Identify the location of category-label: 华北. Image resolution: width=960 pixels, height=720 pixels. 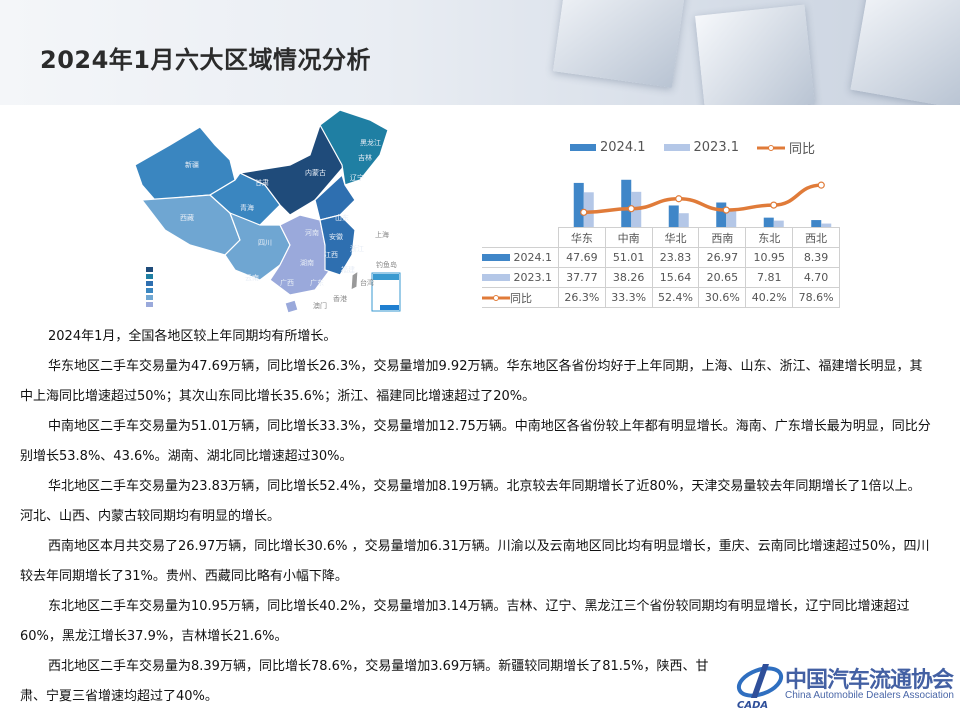
(675, 237).